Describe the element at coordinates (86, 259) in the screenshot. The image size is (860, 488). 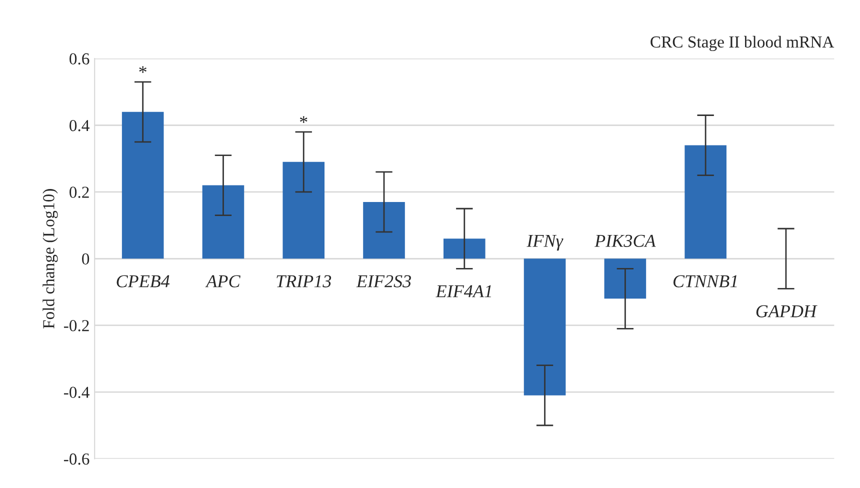
I see `y-tick-label: 0` at that location.